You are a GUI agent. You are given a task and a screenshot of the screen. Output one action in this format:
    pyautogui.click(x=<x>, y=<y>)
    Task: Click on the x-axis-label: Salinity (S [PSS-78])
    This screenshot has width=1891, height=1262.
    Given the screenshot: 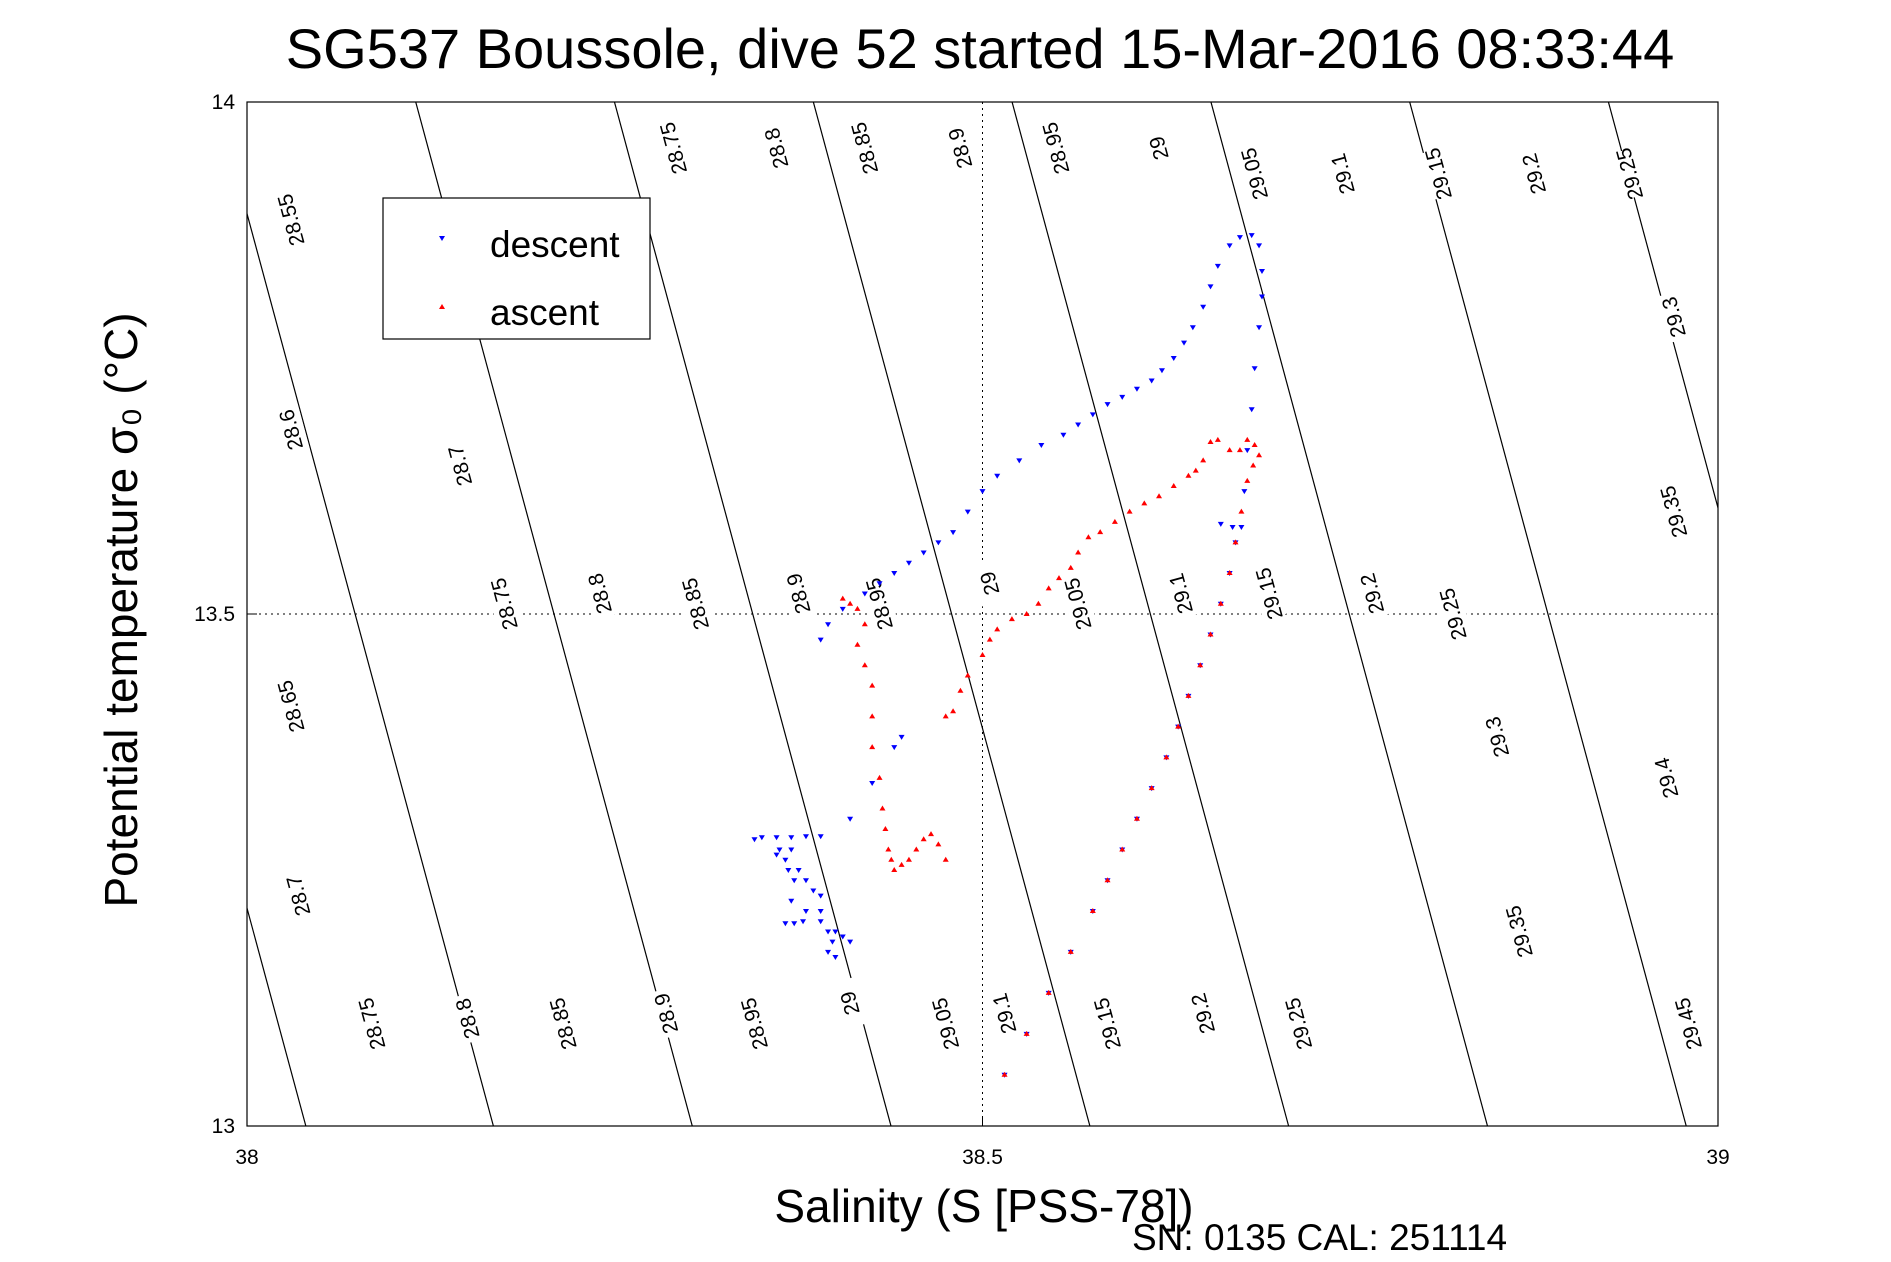 What is the action you would take?
    pyautogui.click(x=983, y=1206)
    